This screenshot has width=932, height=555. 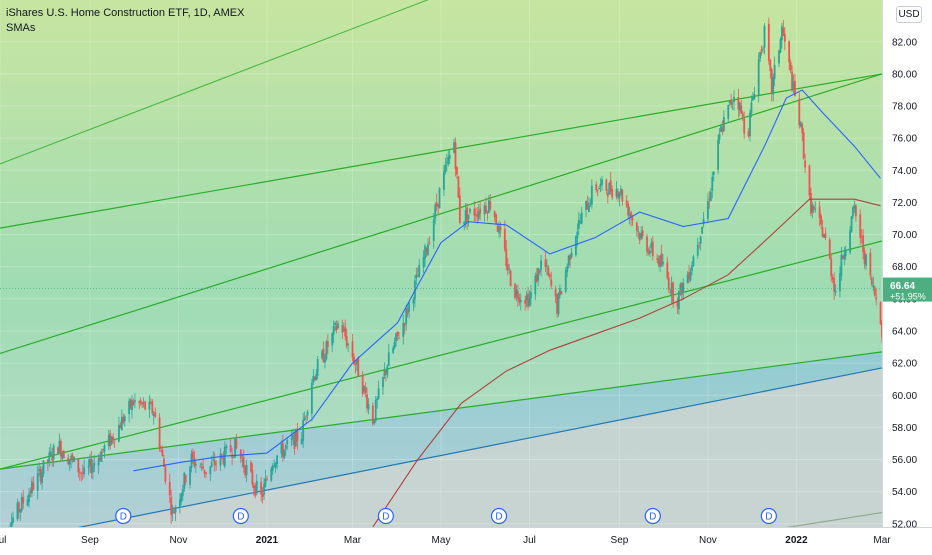 What do you see at coordinates (214, 82) in the screenshot?
I see `pitchfork-line` at bounding box center [214, 82].